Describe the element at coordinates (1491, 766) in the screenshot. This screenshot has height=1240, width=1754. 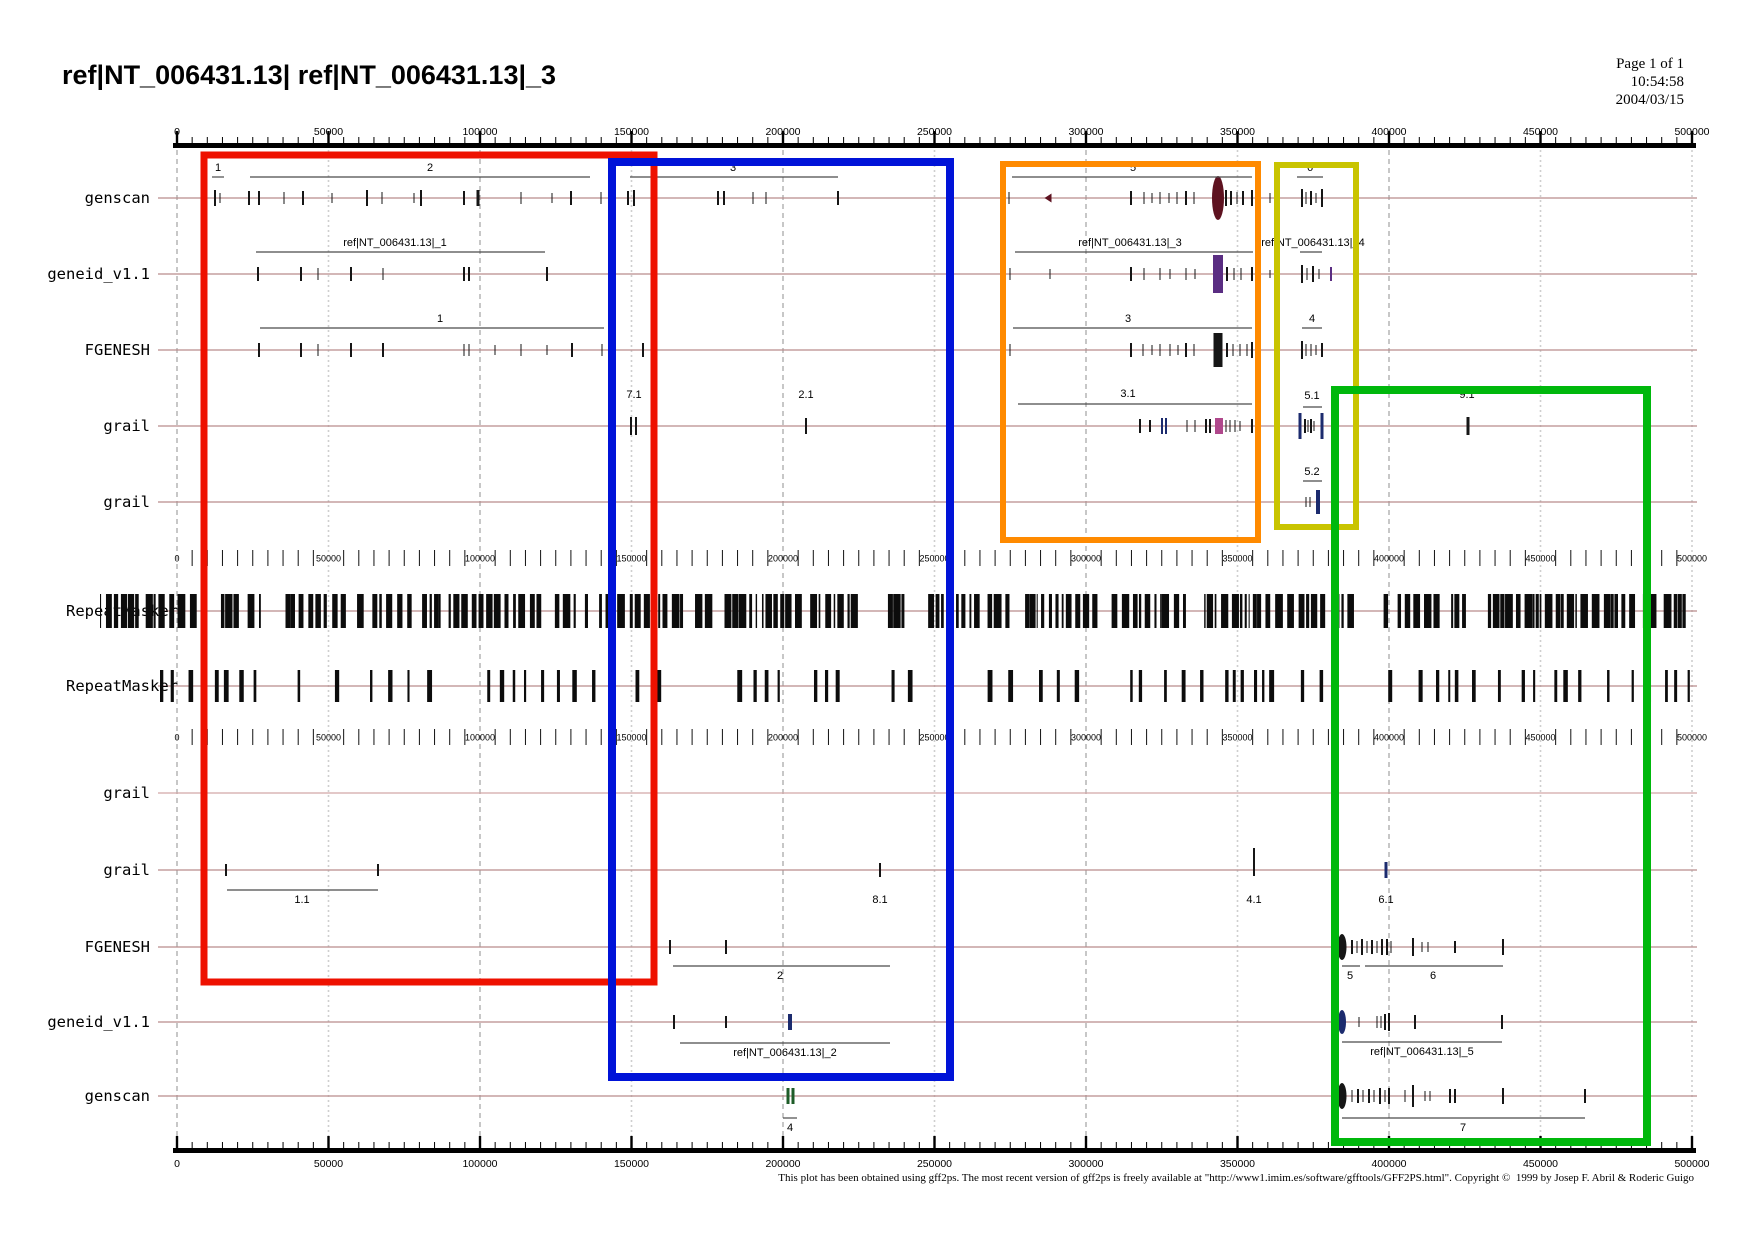
I see `selection-box-green` at that location.